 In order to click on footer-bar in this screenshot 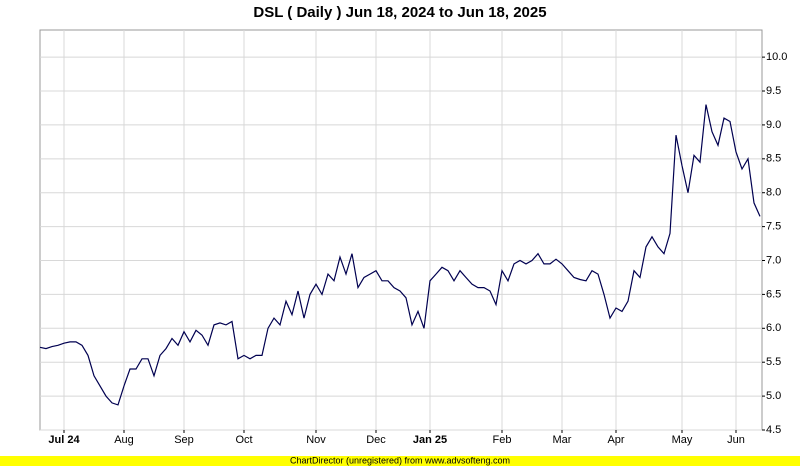, I will do `click(400, 461)`.